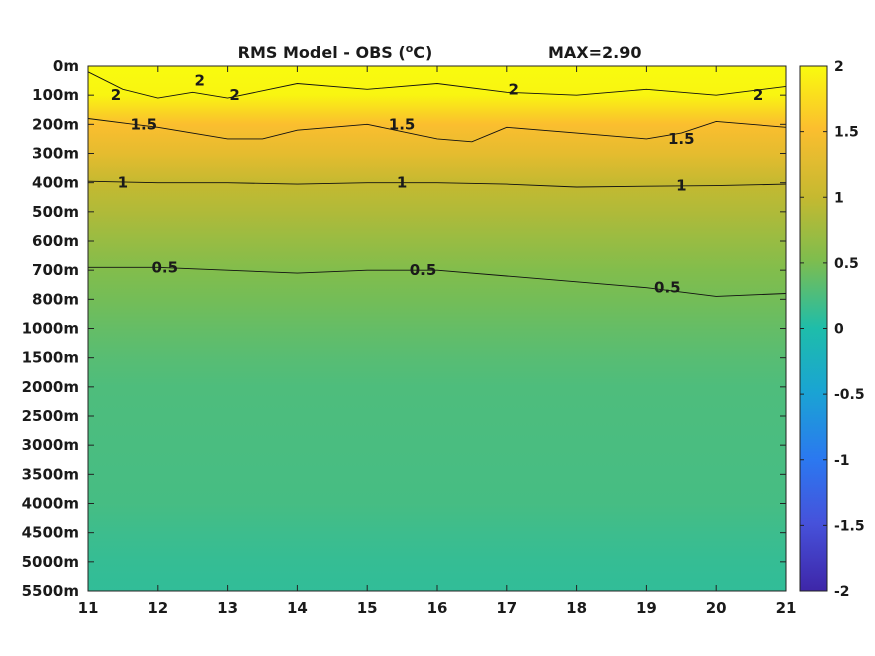 Image resolution: width=875 pixels, height=656 pixels. I want to click on y-tick-label: 1000m, so click(50, 329).